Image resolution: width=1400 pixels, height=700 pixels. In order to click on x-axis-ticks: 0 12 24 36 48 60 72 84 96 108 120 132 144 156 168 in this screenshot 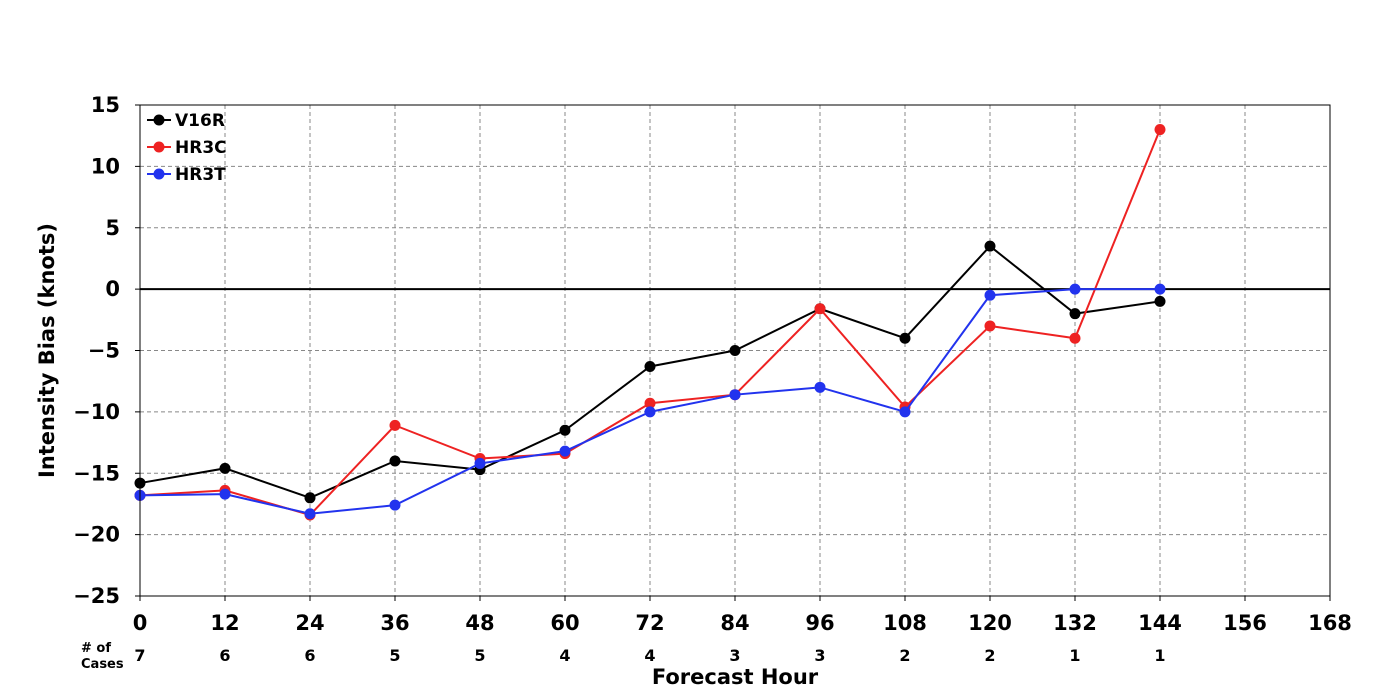, I will do `click(742, 615)`.